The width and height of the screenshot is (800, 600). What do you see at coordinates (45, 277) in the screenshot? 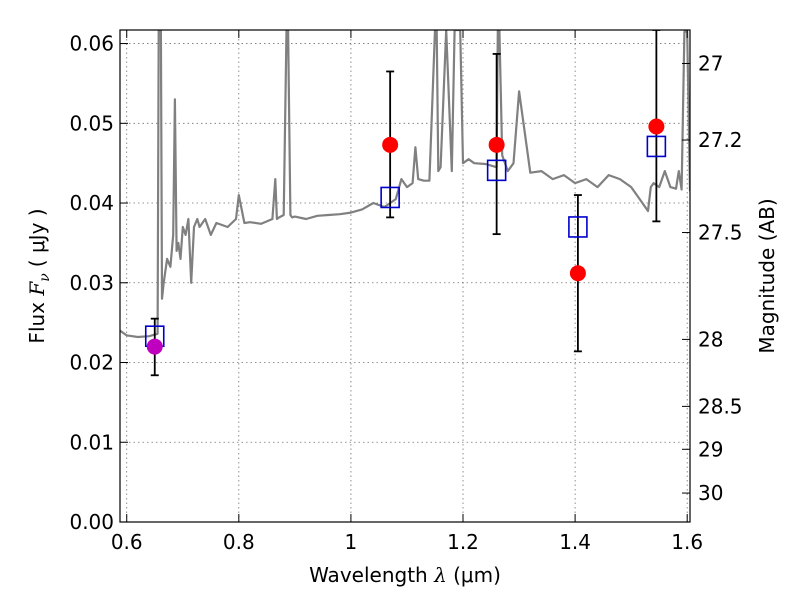
I see `y-axis-label-subscript: ν` at bounding box center [45, 277].